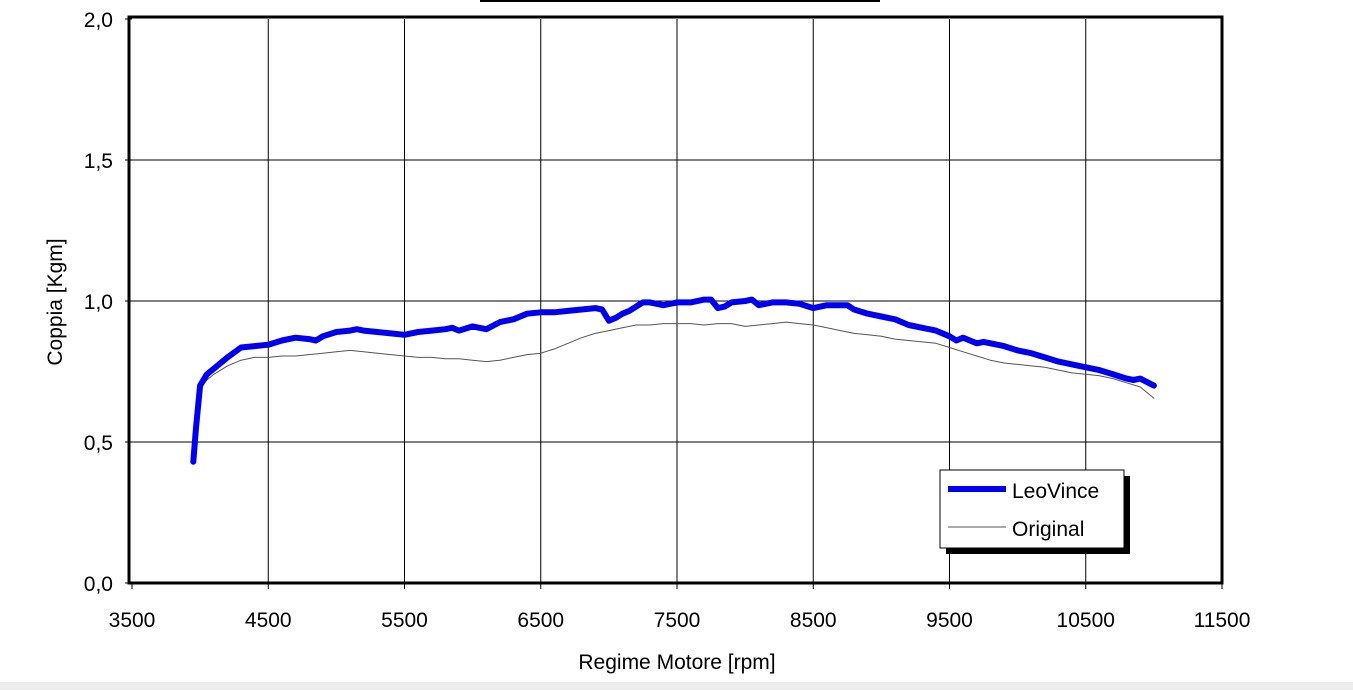 The height and width of the screenshot is (690, 1353). What do you see at coordinates (1086, 620) in the screenshot?
I see `x-tick-label: 10500` at bounding box center [1086, 620].